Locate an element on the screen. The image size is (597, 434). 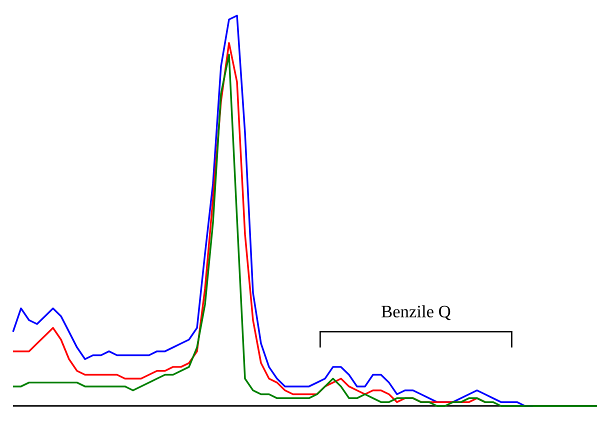
annotation: Benzile Q is located at coordinates (416, 312).